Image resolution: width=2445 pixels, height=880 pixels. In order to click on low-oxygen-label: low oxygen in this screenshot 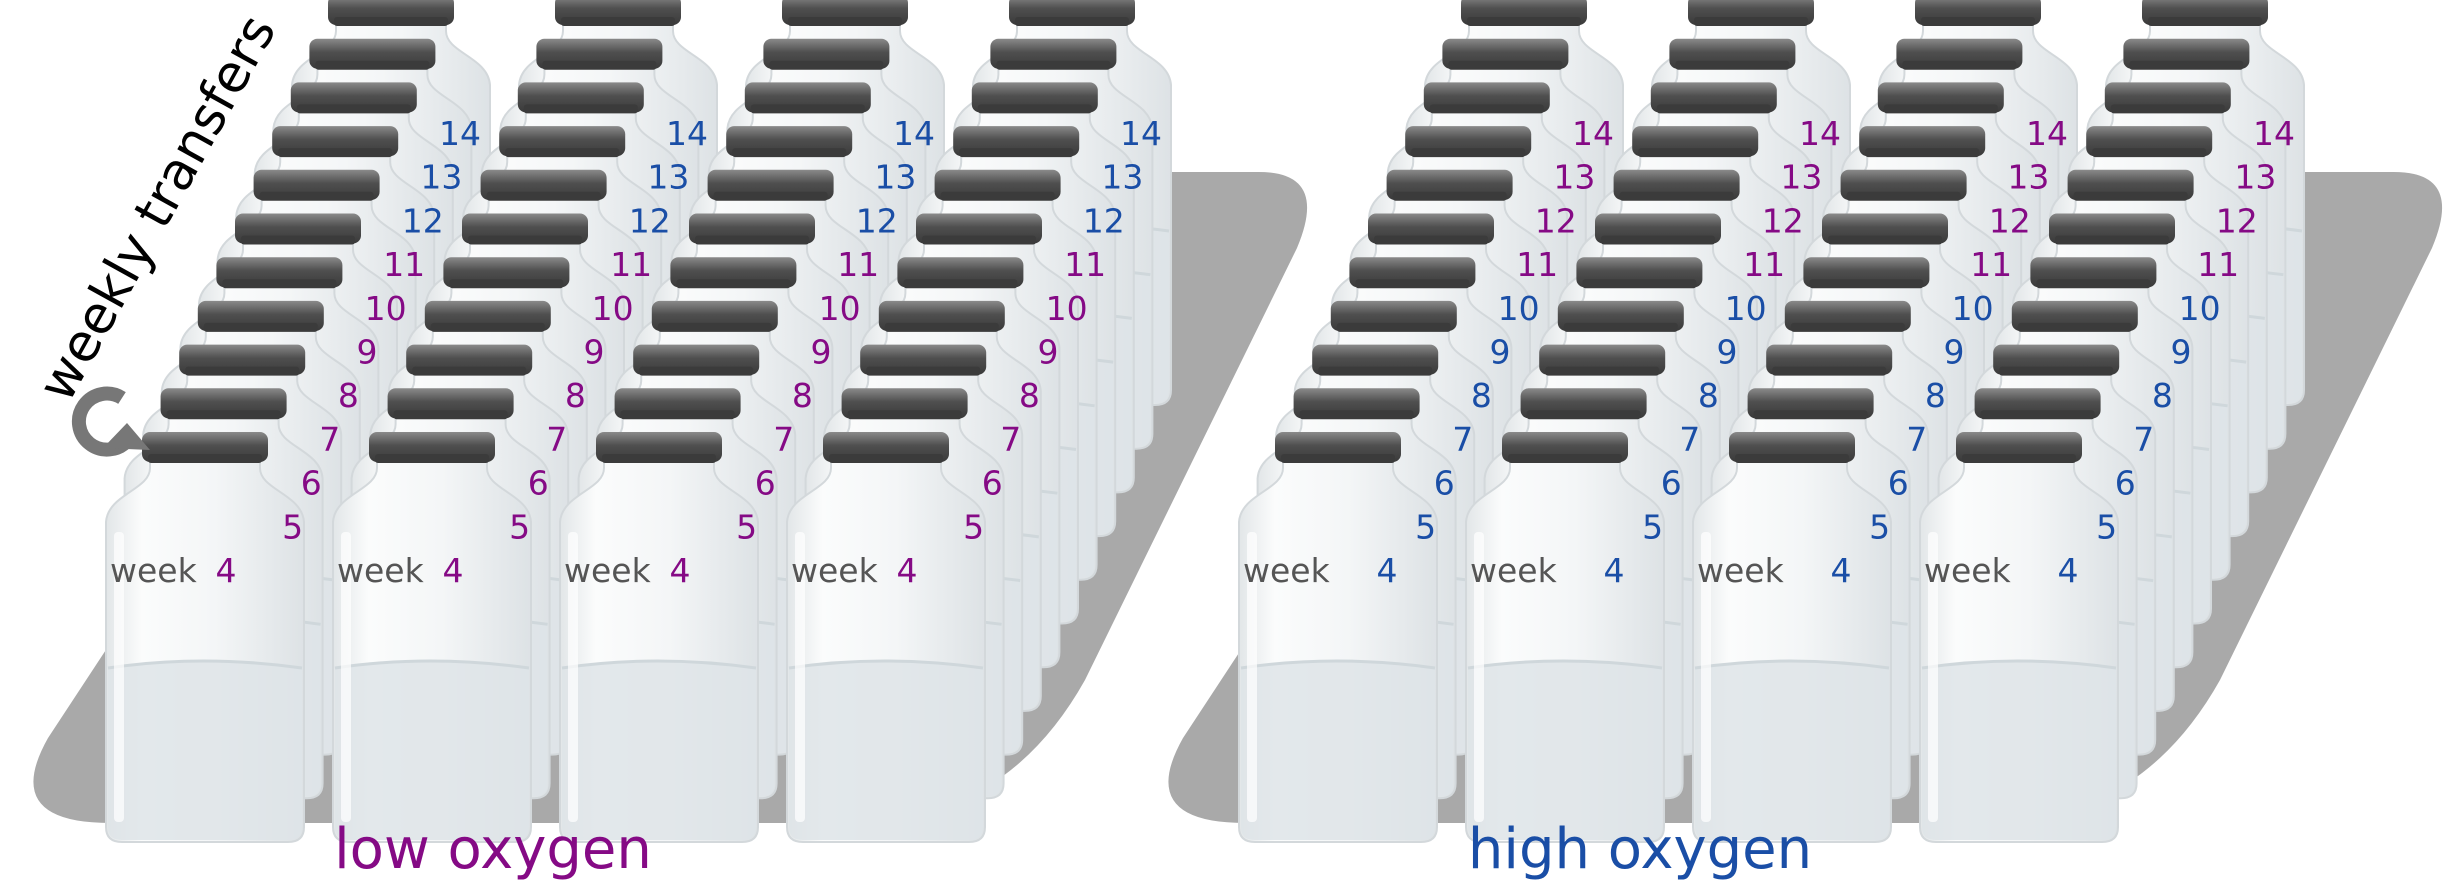, I will do `click(493, 848)`.